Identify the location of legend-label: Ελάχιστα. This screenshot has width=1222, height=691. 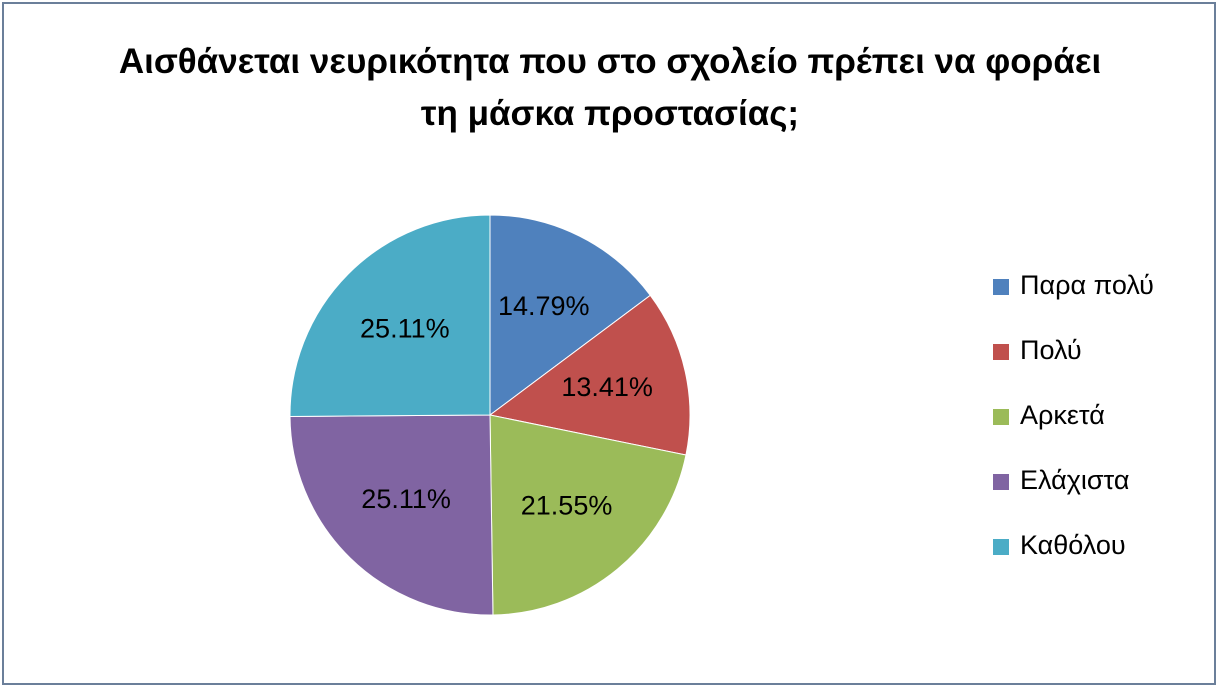
(1074, 480).